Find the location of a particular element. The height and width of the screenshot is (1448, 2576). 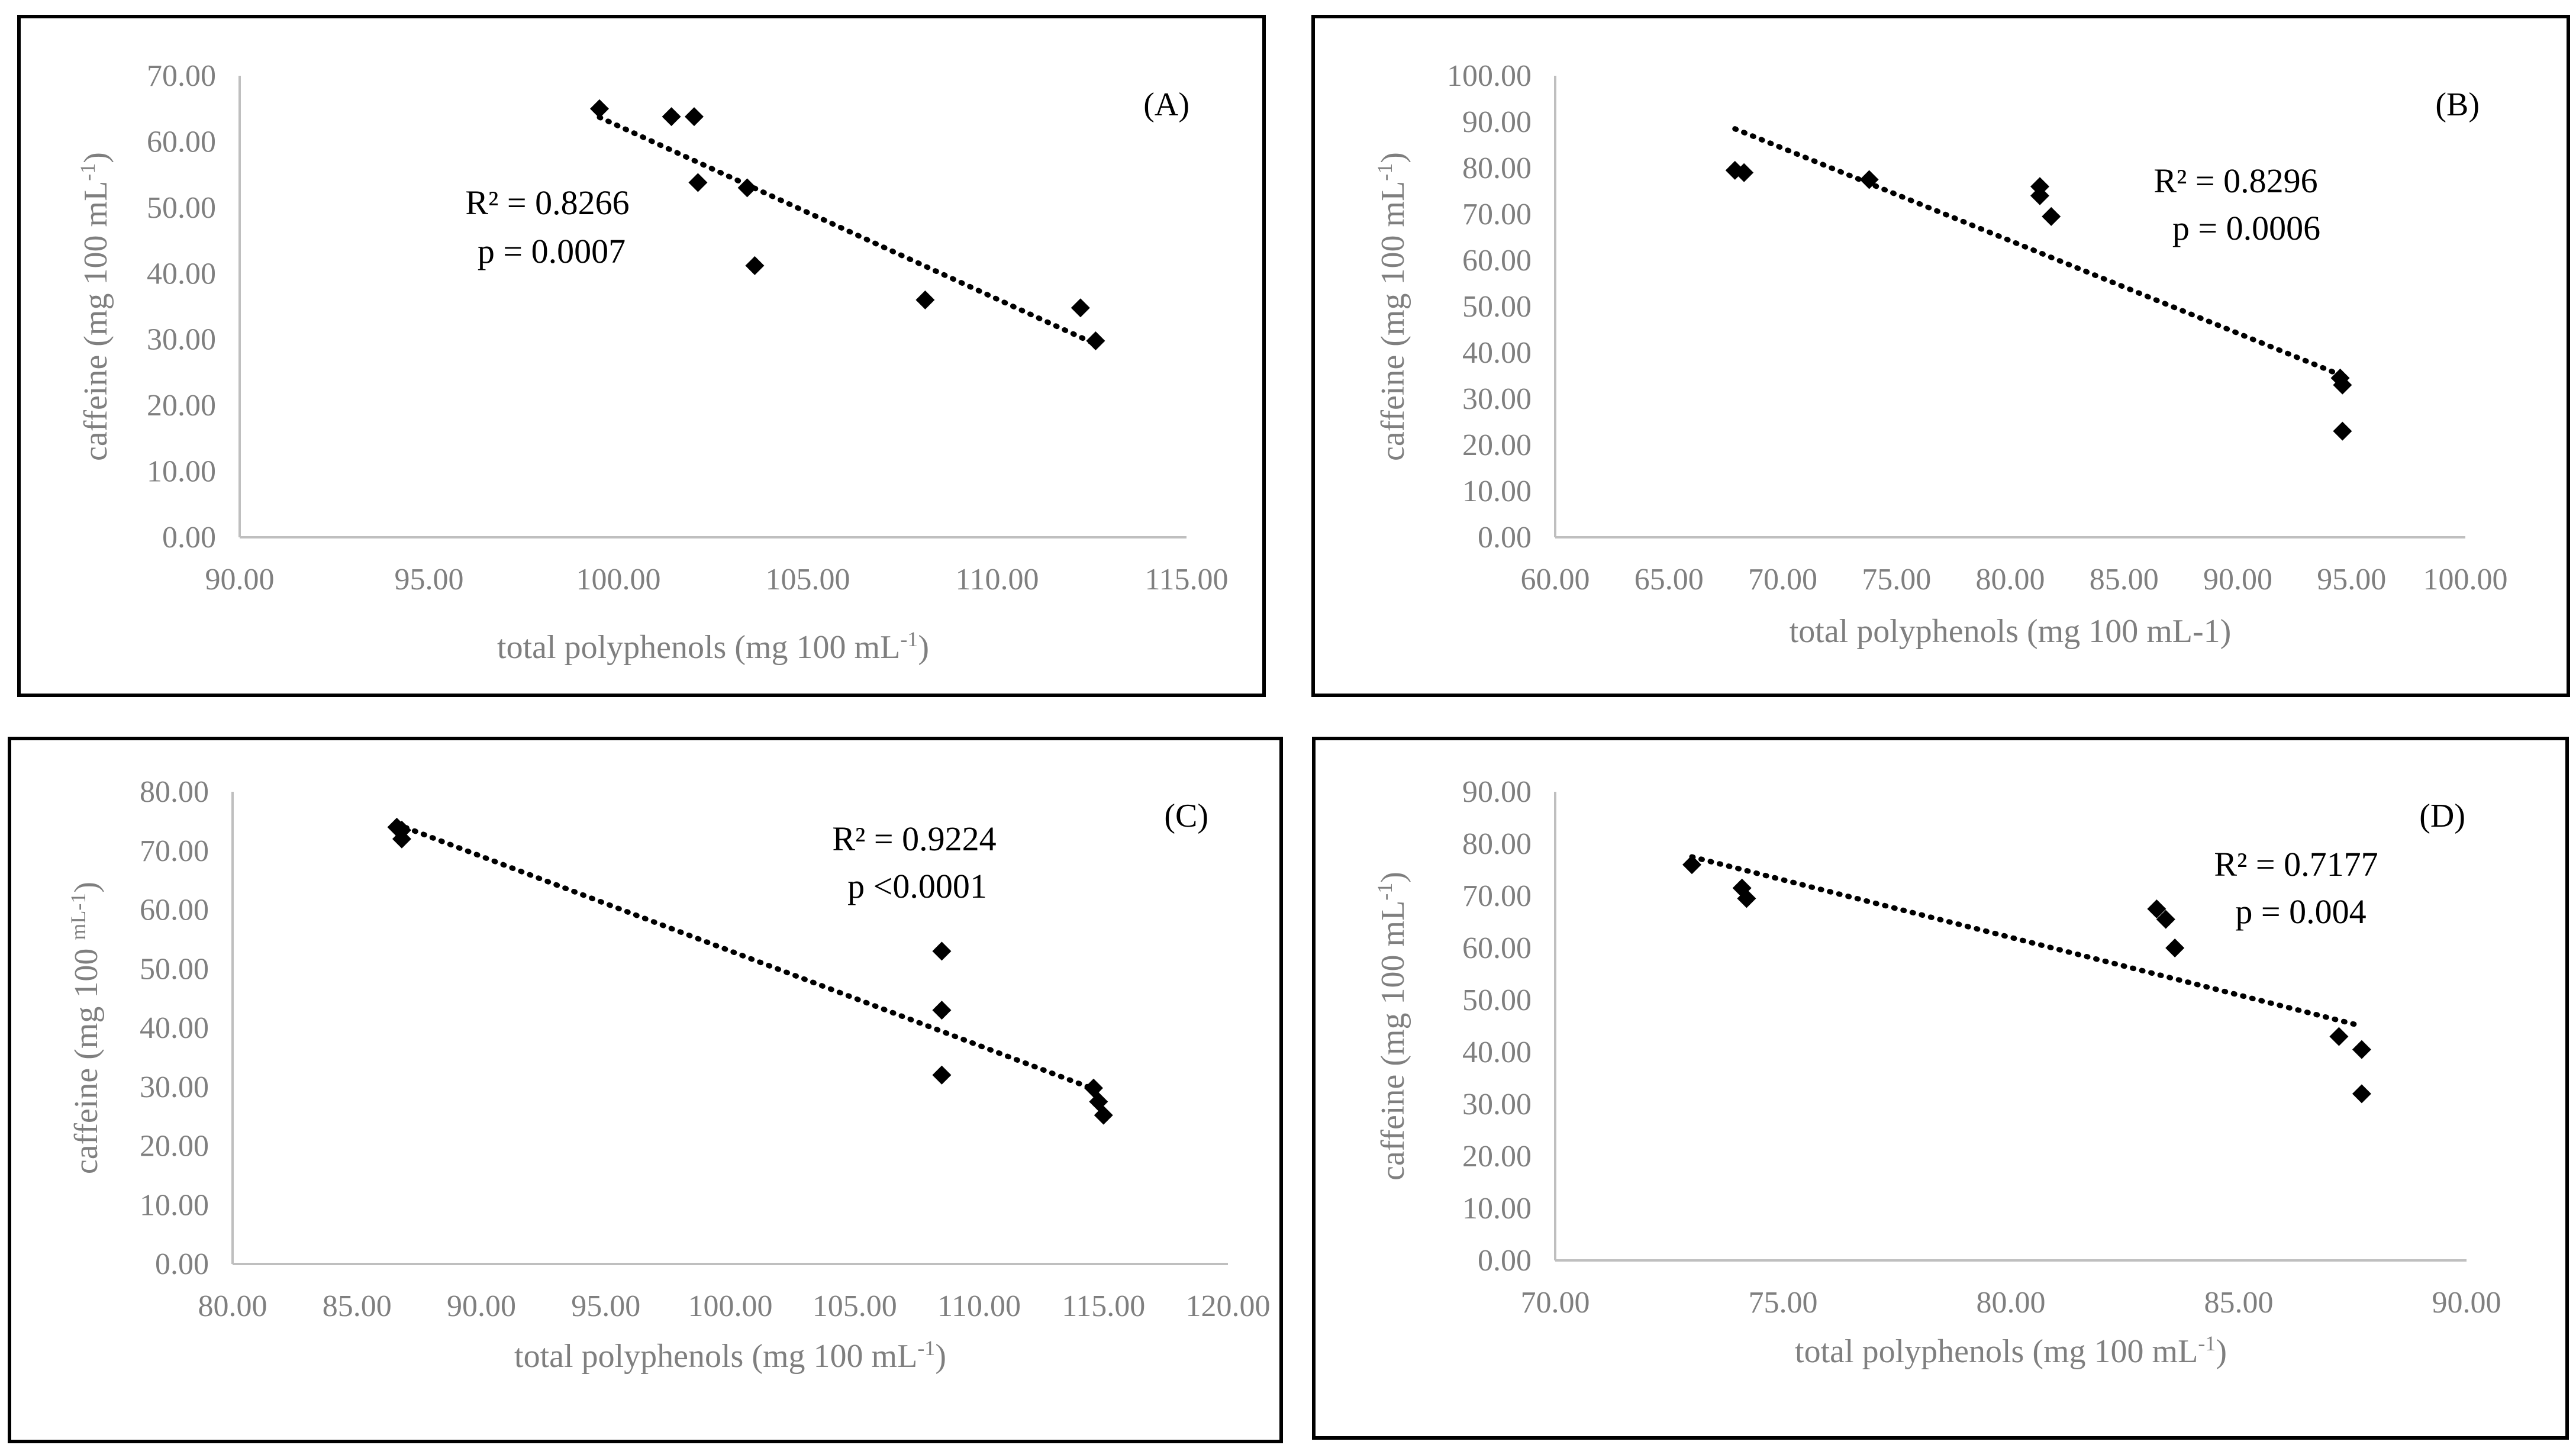

panel-label: (D) is located at coordinates (2442, 816).